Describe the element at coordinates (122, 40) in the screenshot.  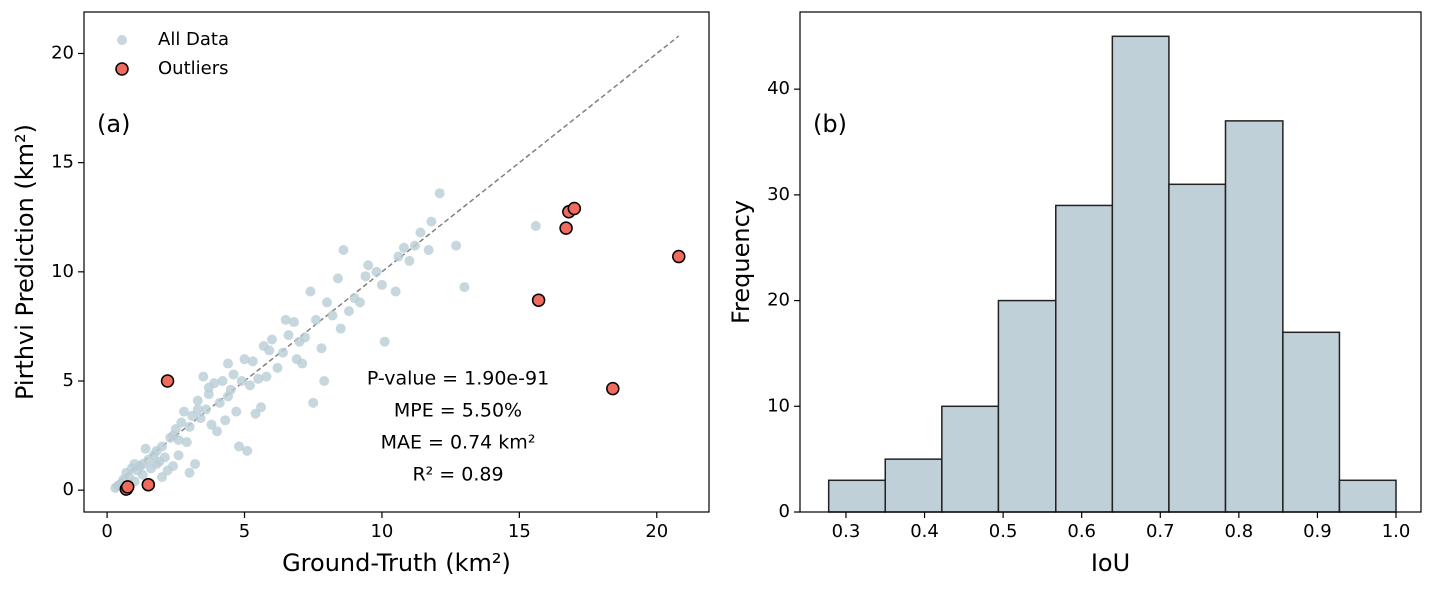
I see `legend-marker` at that location.